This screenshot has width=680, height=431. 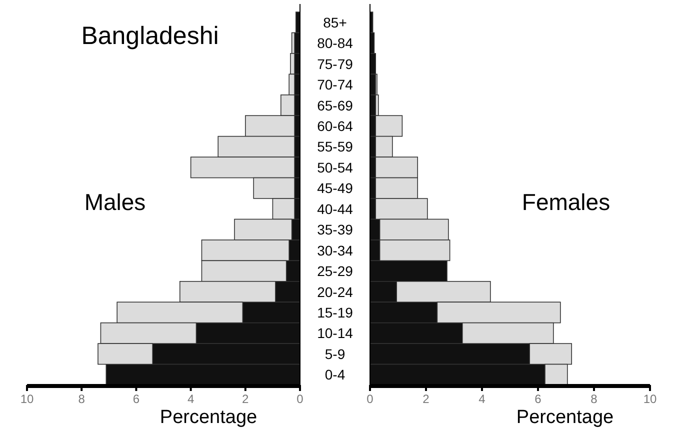 I want to click on y-tick-label: 45-49, so click(x=335, y=188).